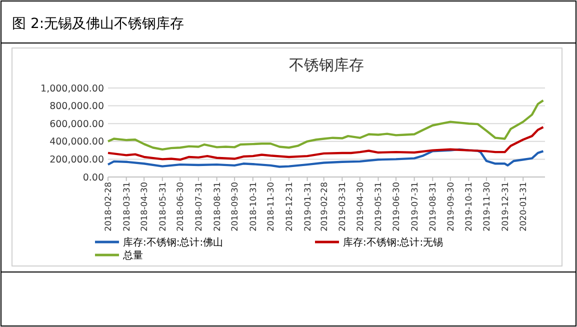 This screenshot has height=327, width=577. Describe the element at coordinates (487, 207) in the screenshot. I see `x-tick-label: 2019-11-30` at that location.